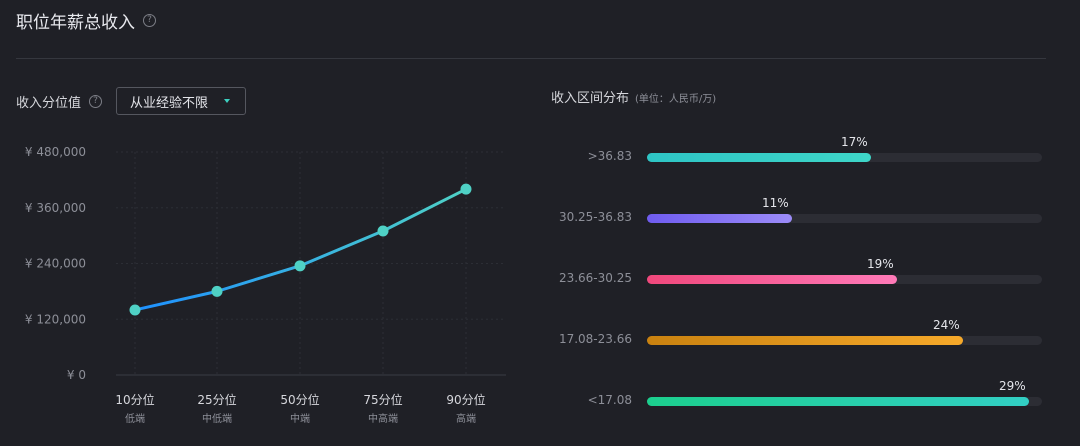 The width and height of the screenshot is (1080, 446). What do you see at coordinates (795, 272) in the screenshot?
I see `bar-row: 23.66-30.25 19%` at bounding box center [795, 272].